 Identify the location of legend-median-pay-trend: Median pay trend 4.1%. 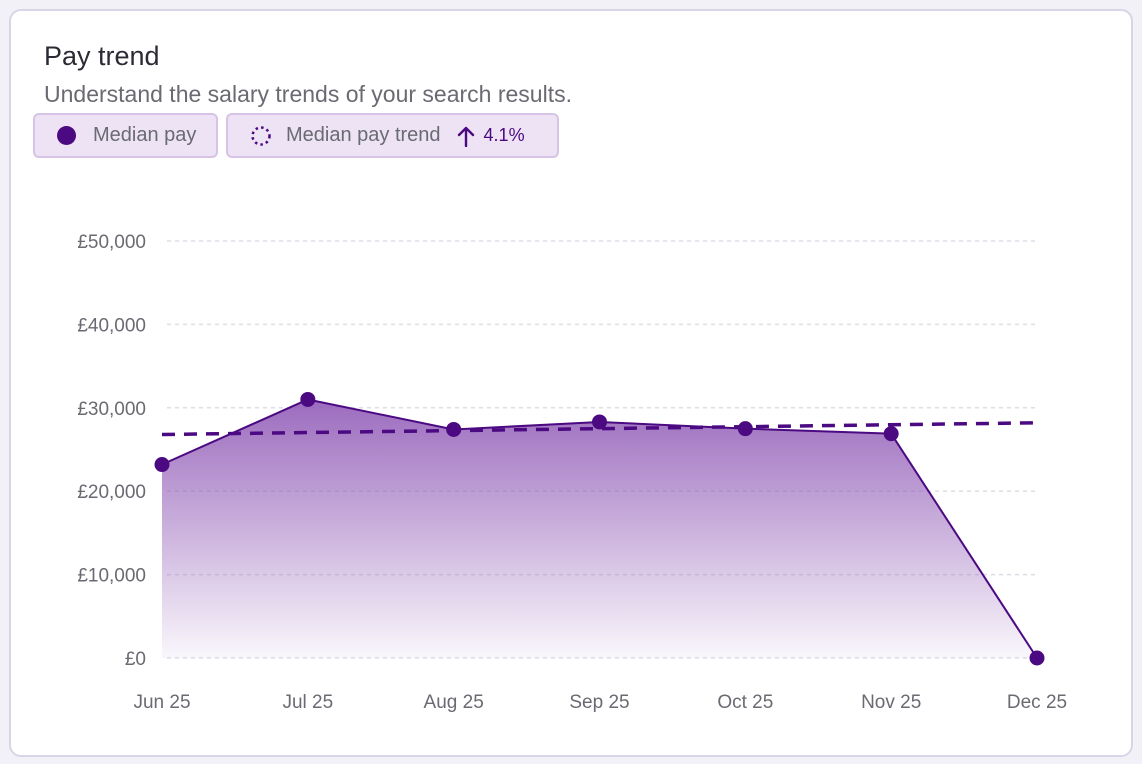
(392, 135).